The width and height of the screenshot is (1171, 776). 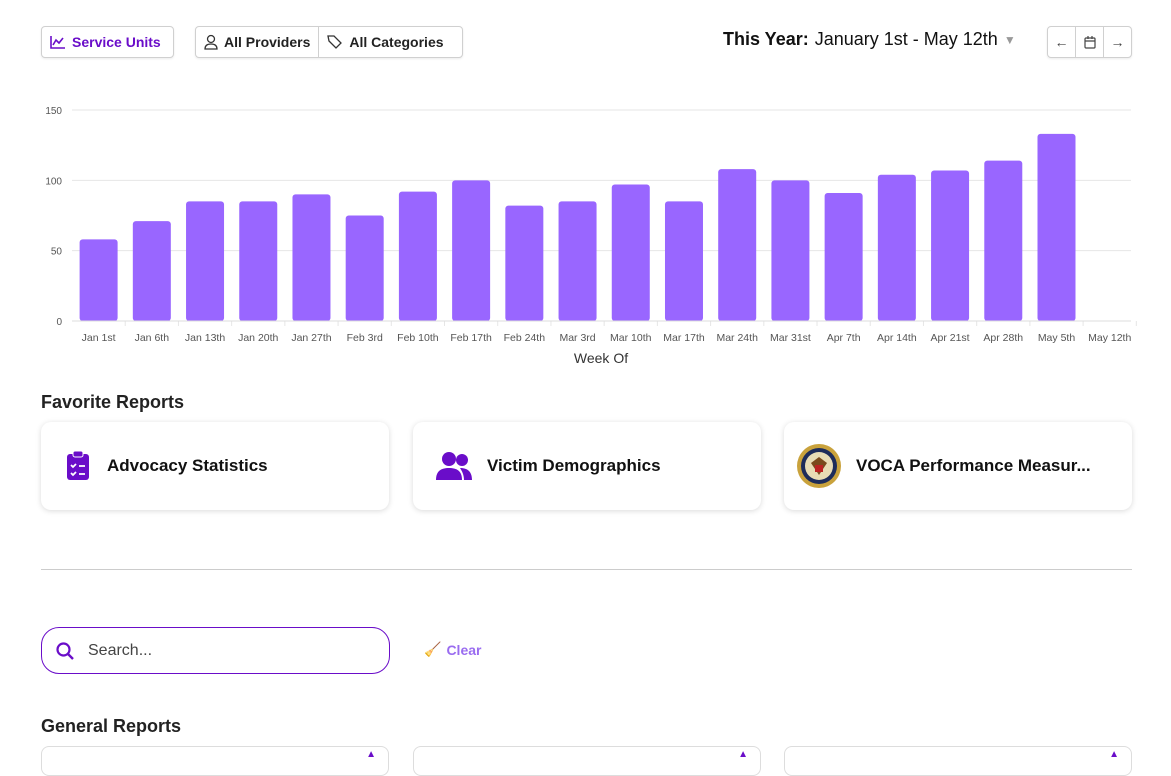 I want to click on calendar-button, so click(x=1089, y=42).